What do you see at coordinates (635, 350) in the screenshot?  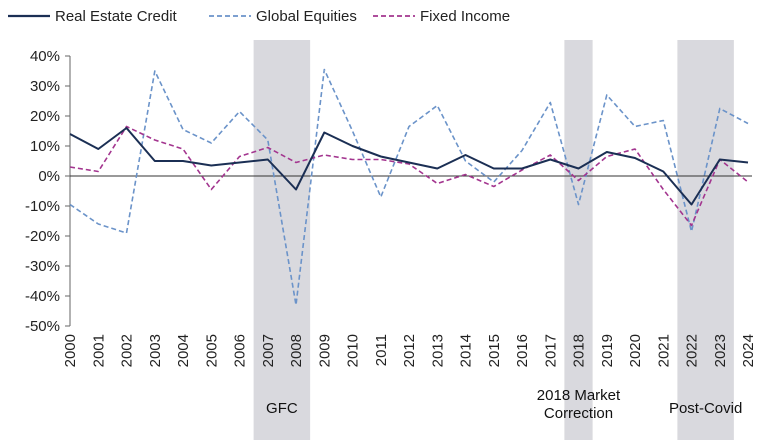 I see `x-tick-label: 2020` at bounding box center [635, 350].